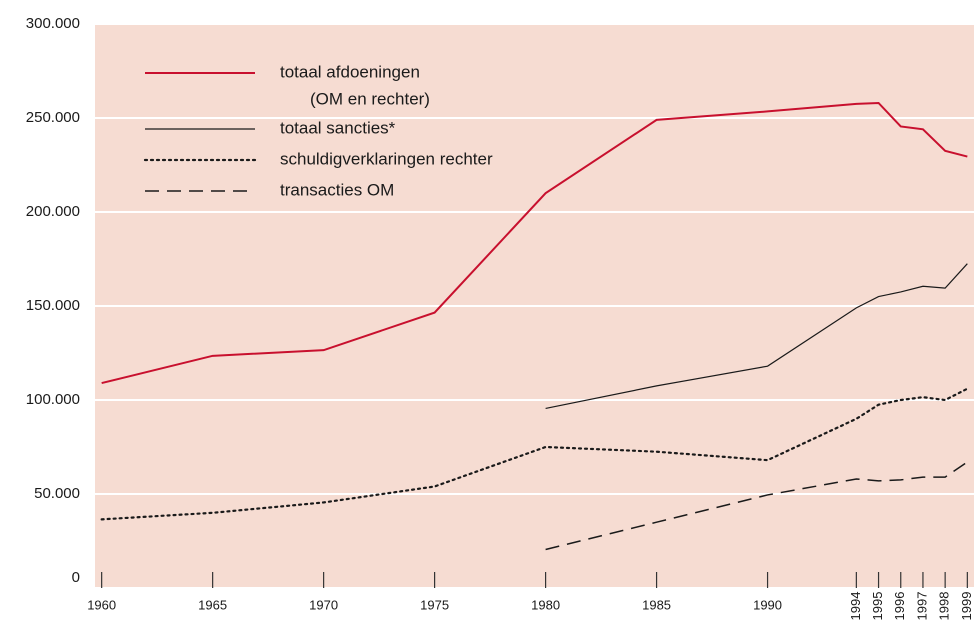 This screenshot has width=974, height=628. I want to click on legend-note: (OM en rechter), so click(370, 98).